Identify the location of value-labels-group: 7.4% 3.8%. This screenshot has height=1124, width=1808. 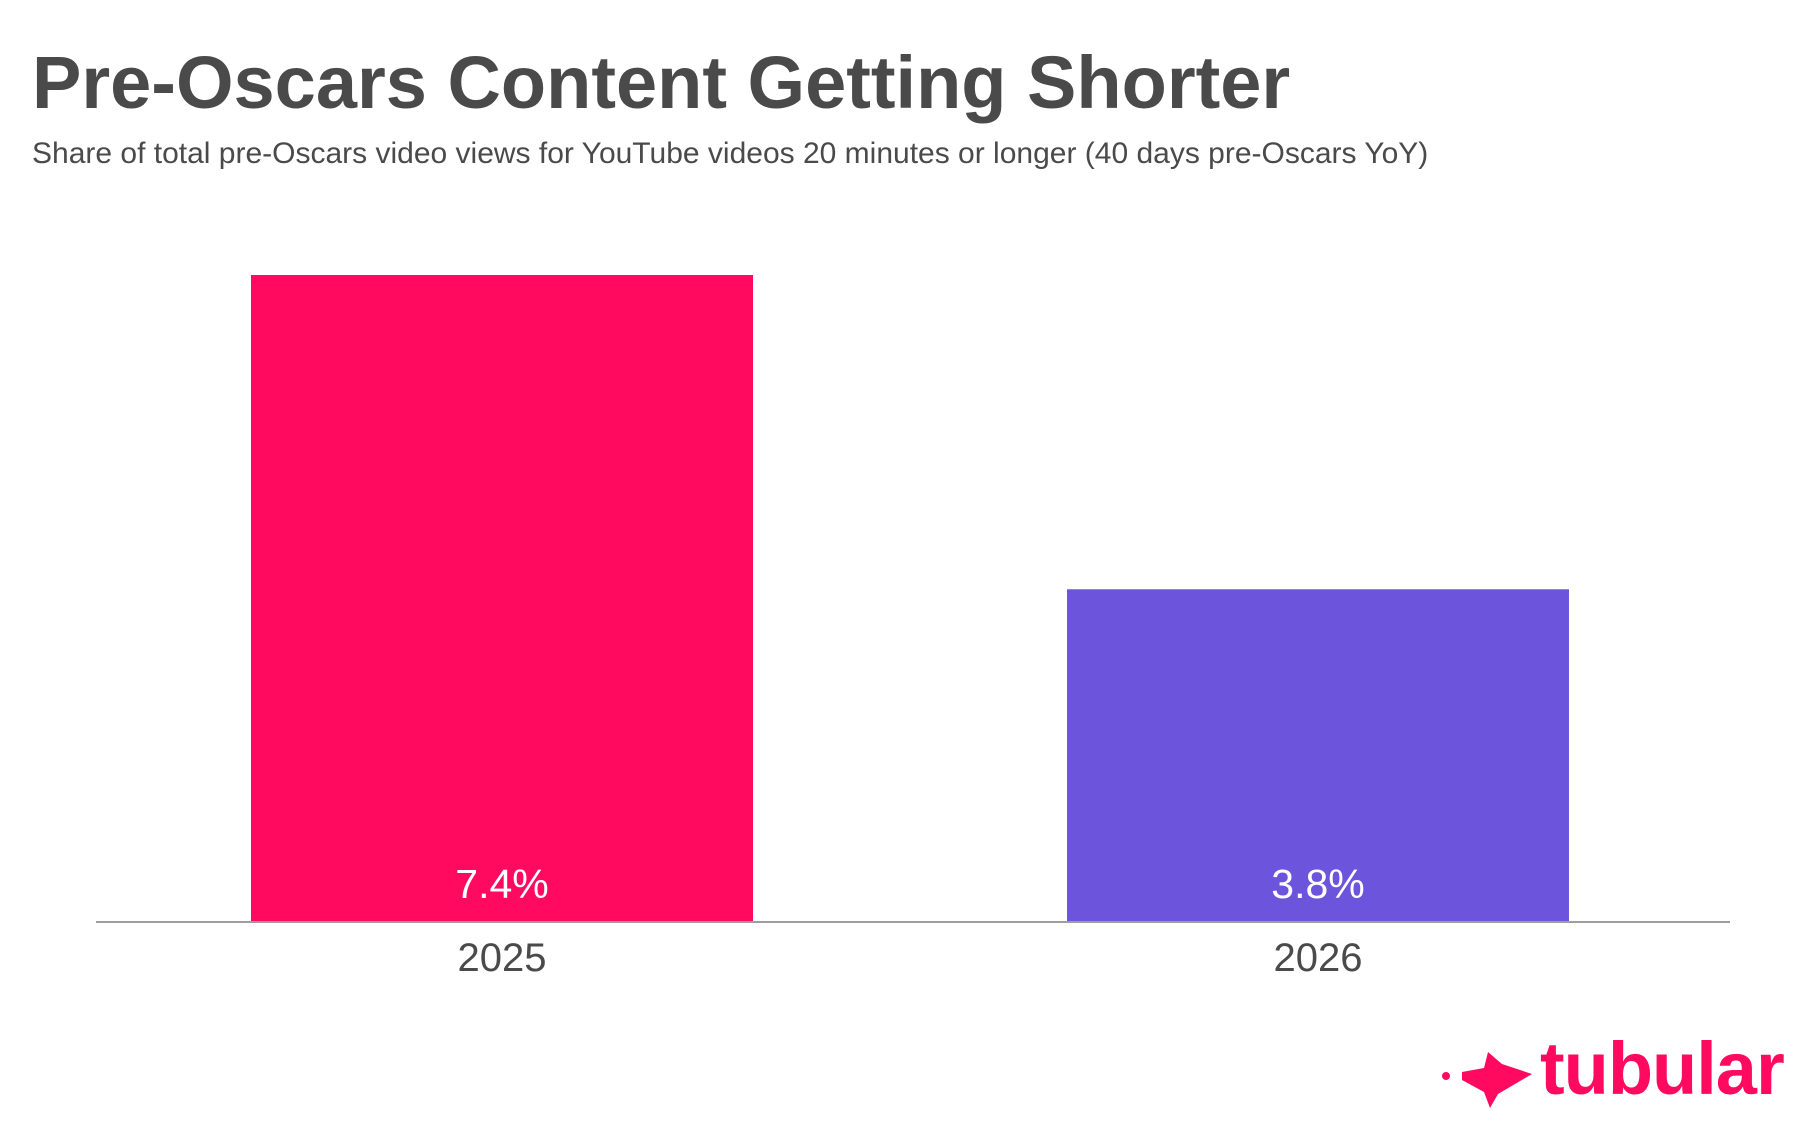
(909, 884).